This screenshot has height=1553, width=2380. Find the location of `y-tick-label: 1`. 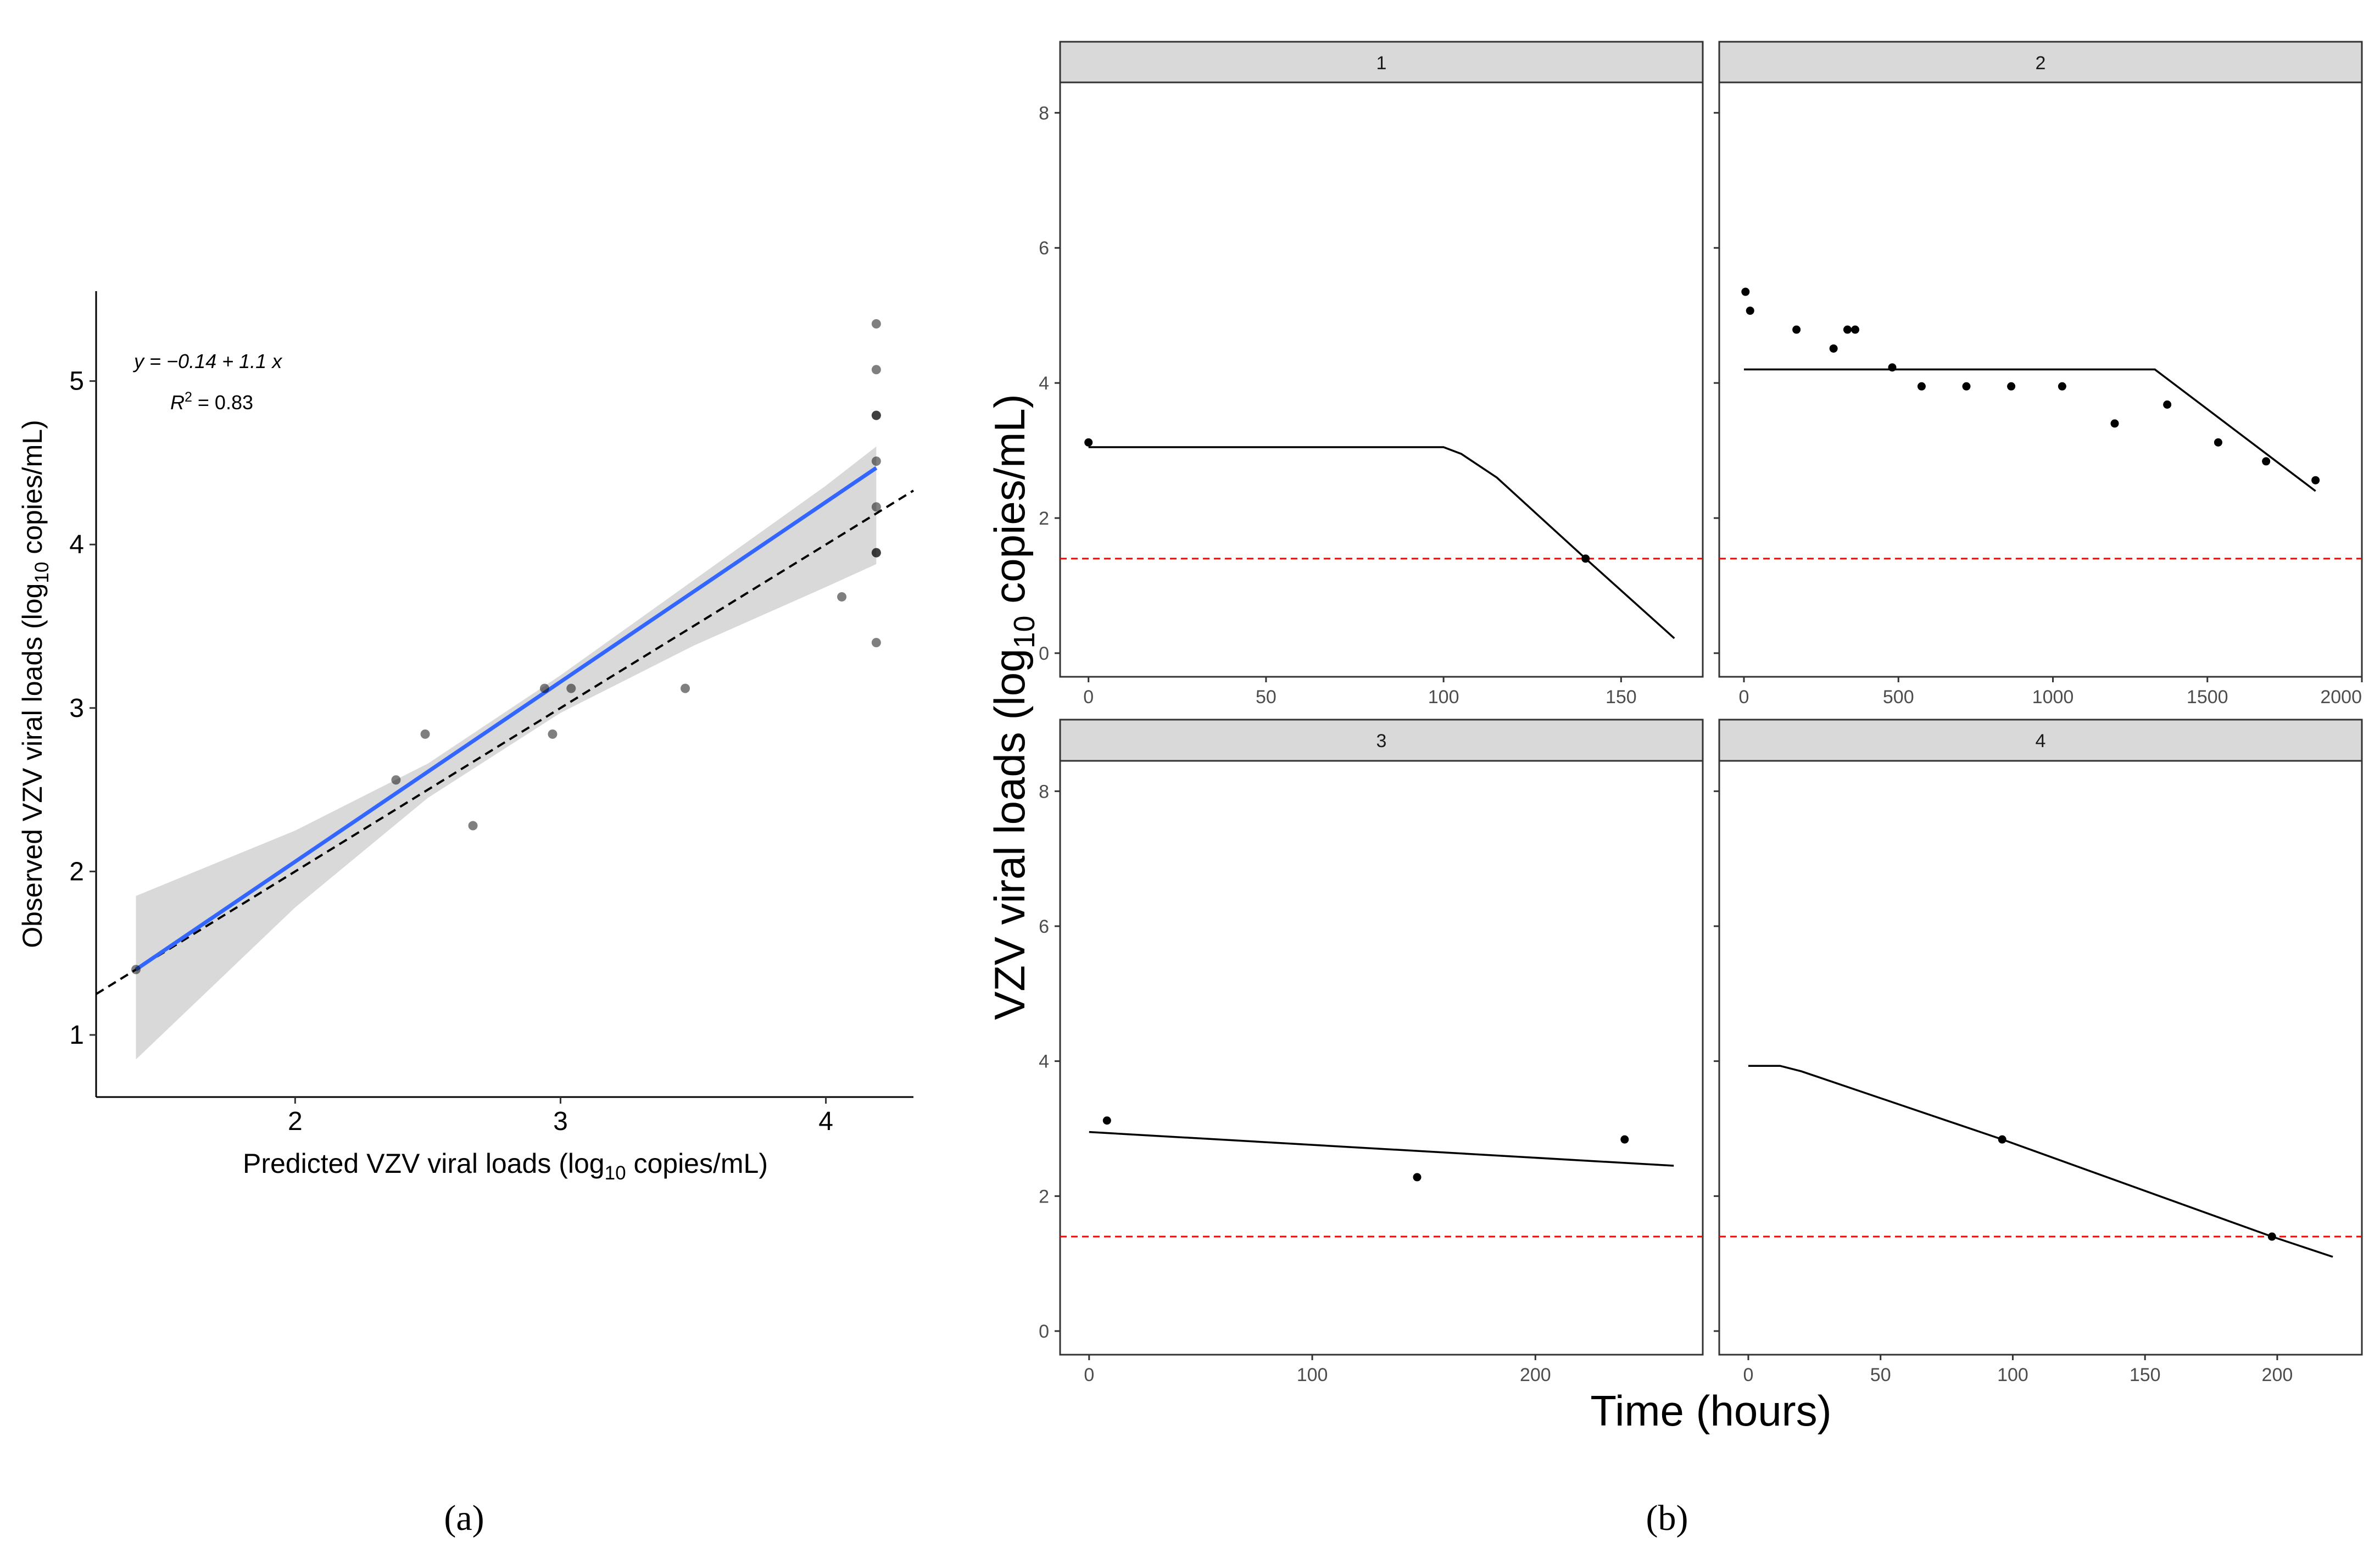

y-tick-label: 1 is located at coordinates (76, 1035).